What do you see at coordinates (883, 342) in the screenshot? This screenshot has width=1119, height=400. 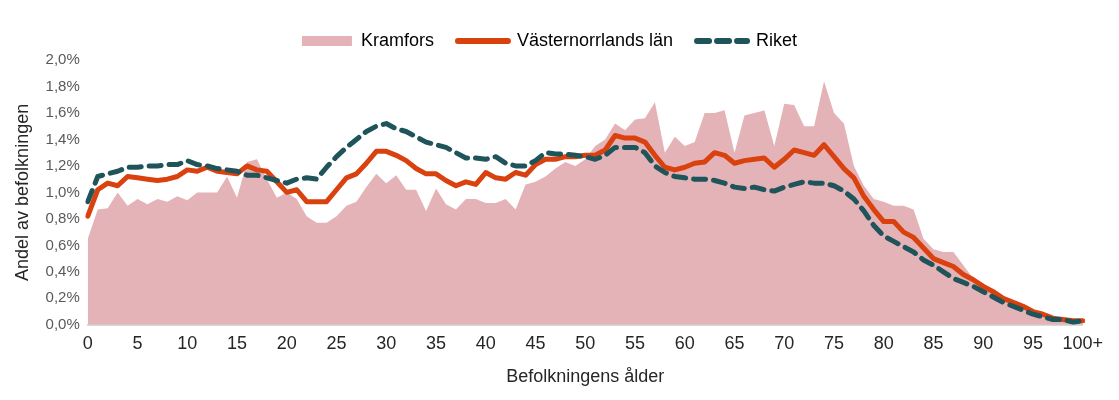 I see `x-tick-label: 80` at bounding box center [883, 342].